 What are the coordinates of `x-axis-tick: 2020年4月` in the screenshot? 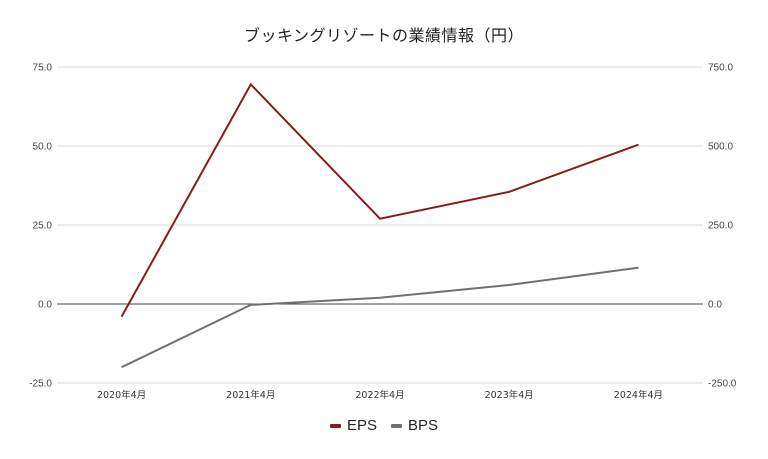 It's located at (121, 395).